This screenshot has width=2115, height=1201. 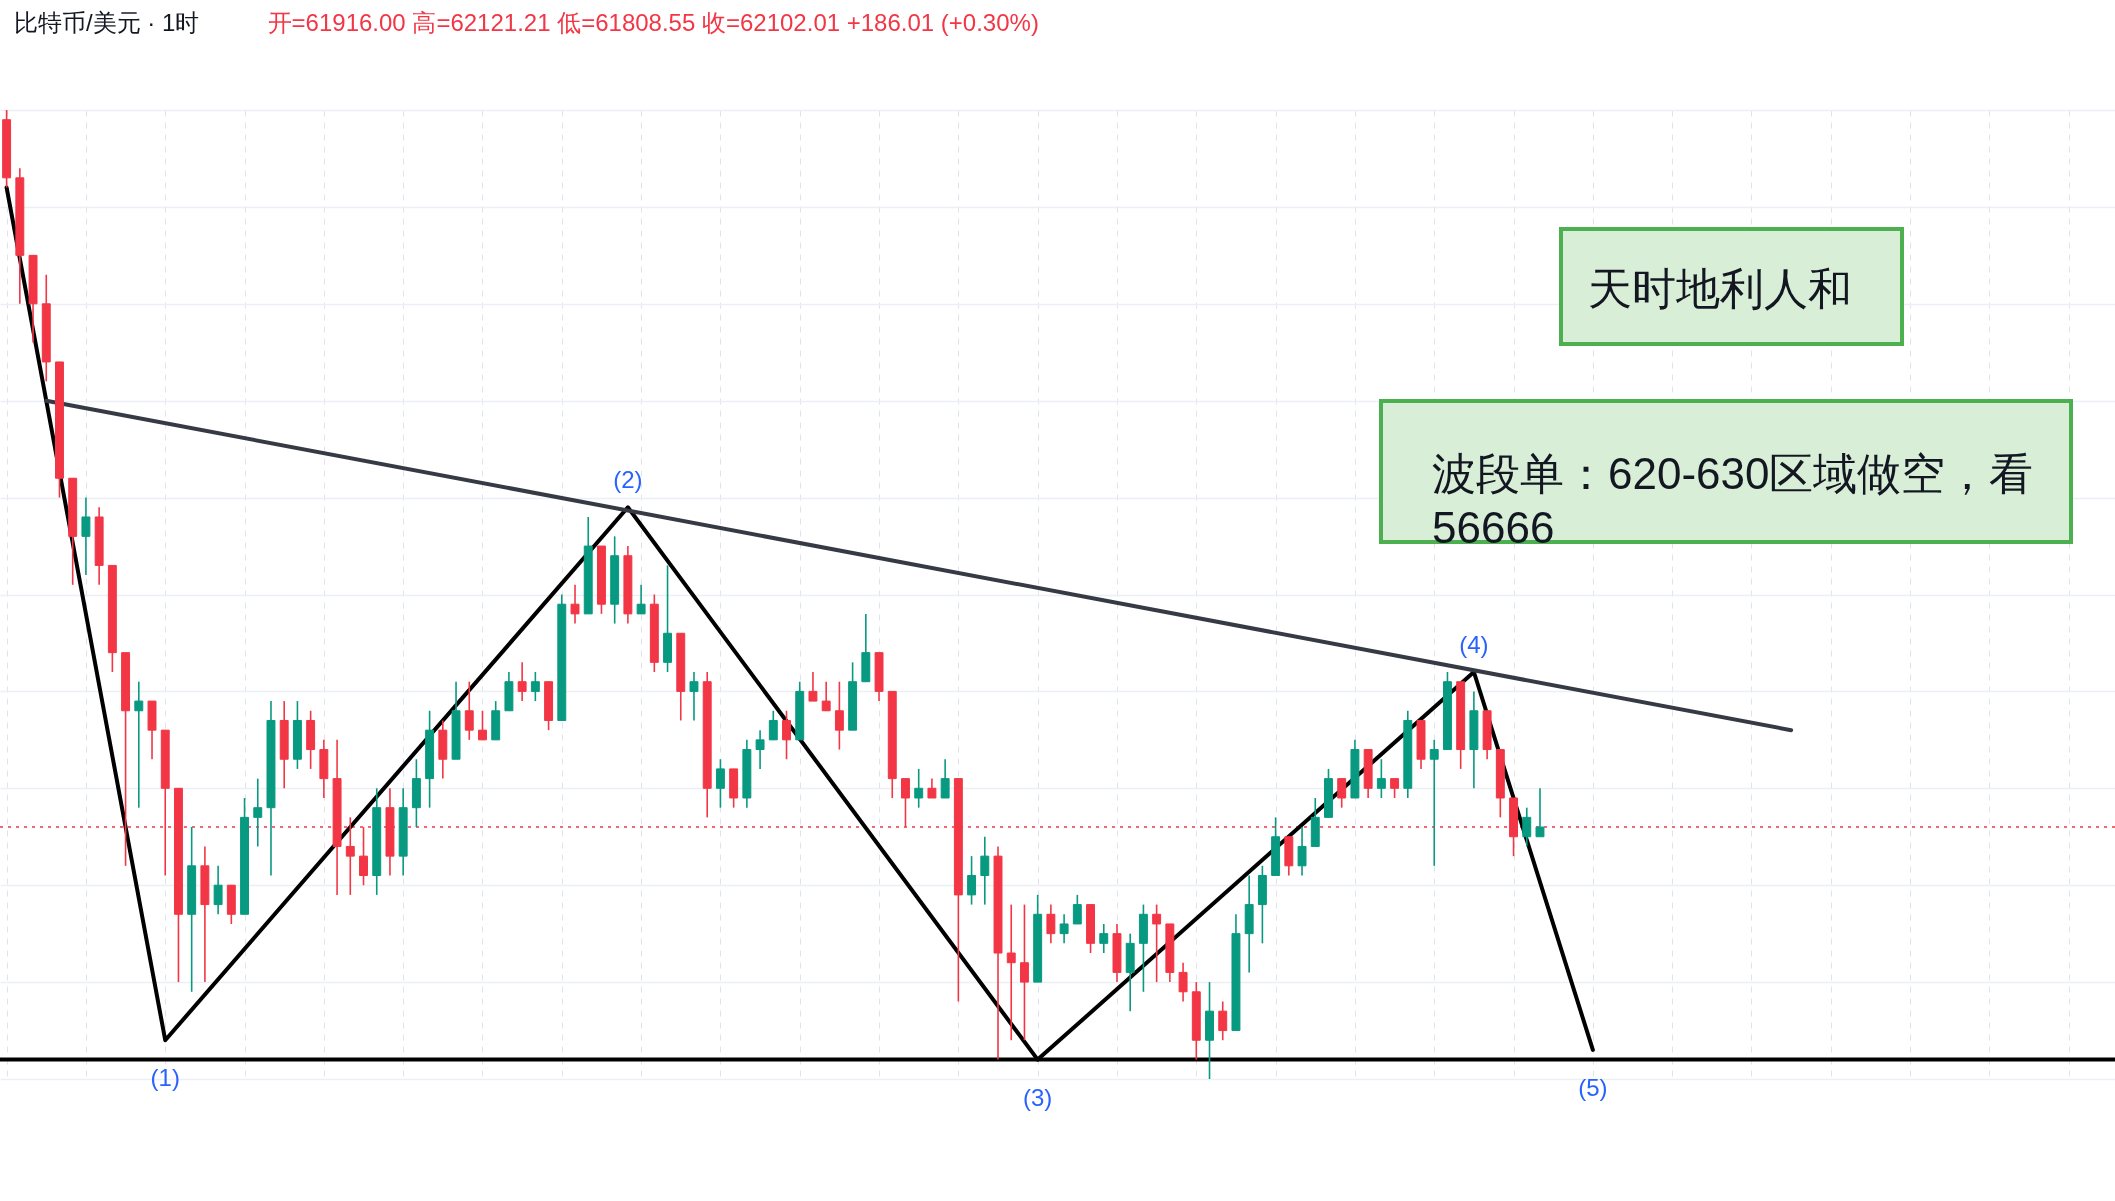 What do you see at coordinates (628, 480) in the screenshot?
I see `annotation: (2)` at bounding box center [628, 480].